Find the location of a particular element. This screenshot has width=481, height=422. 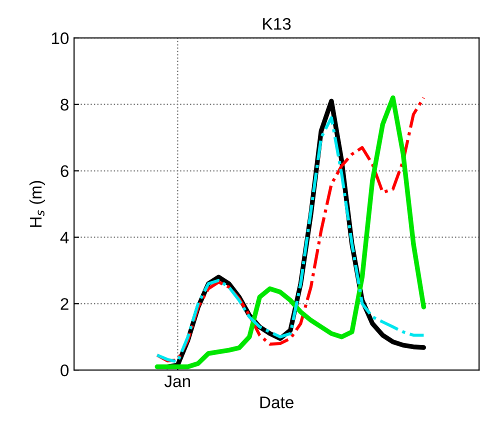

y-tick-label: 8 is located at coordinates (64, 104).